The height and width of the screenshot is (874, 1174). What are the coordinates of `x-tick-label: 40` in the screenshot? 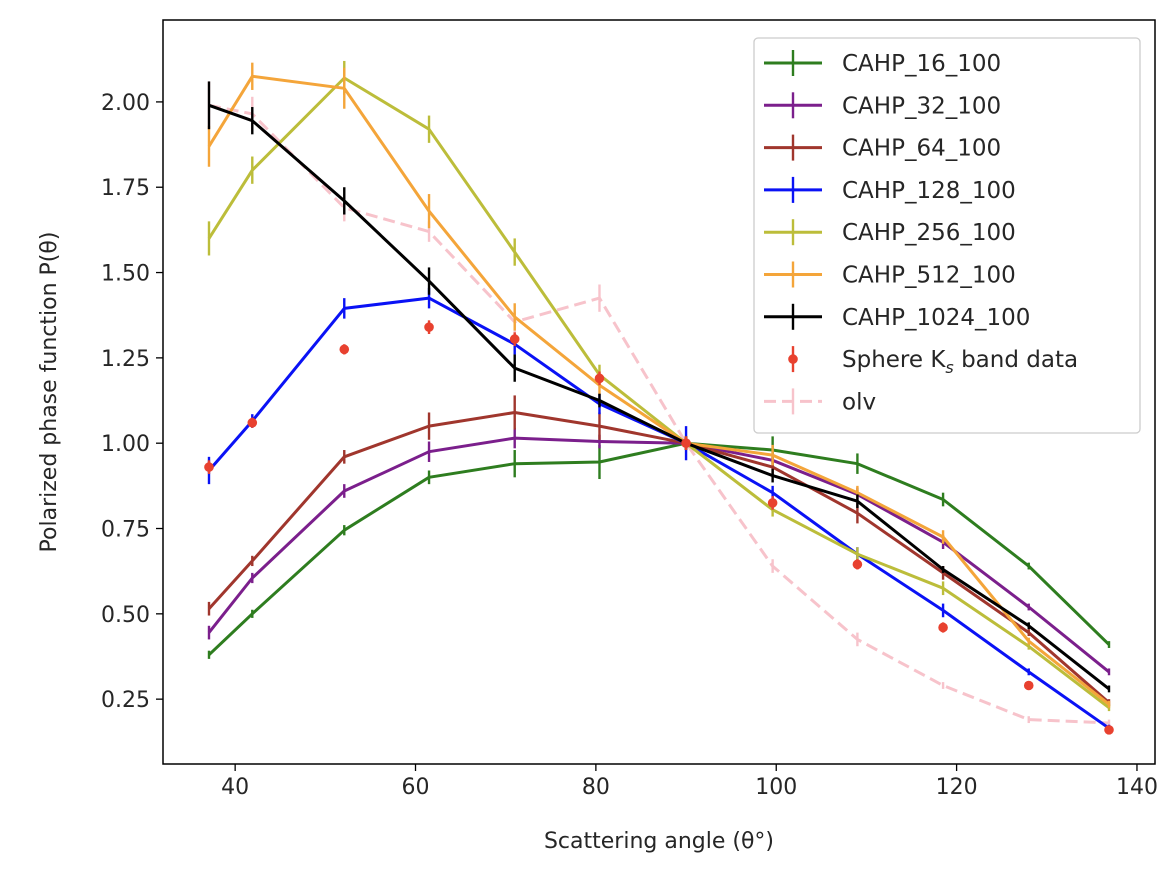 It's located at (235, 787).